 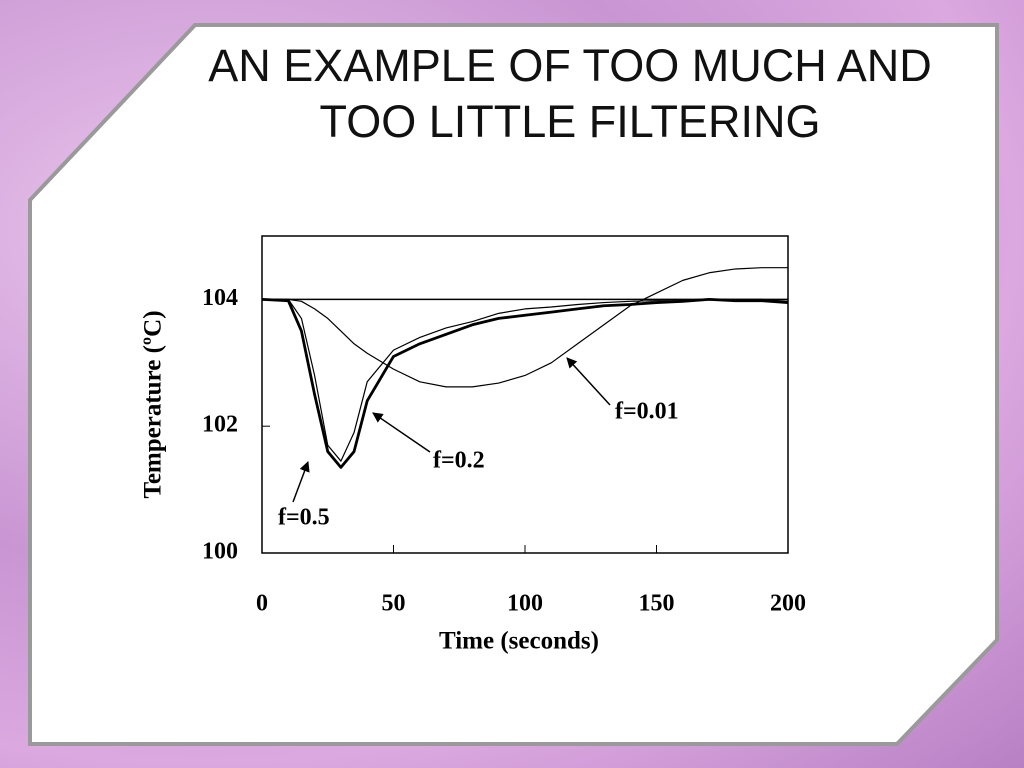 I want to click on x-tick-label: 0, so click(x=262, y=604).